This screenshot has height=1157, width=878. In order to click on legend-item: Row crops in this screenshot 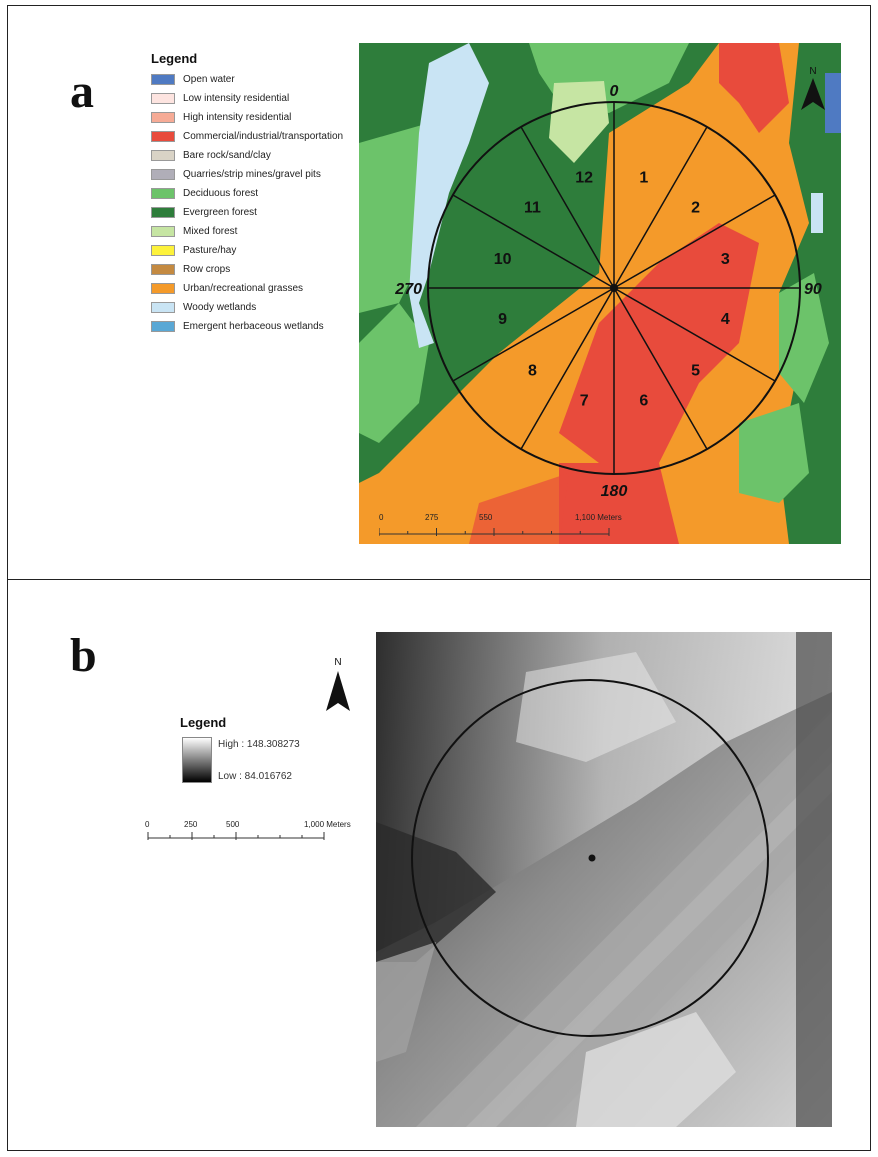, I will do `click(247, 269)`.